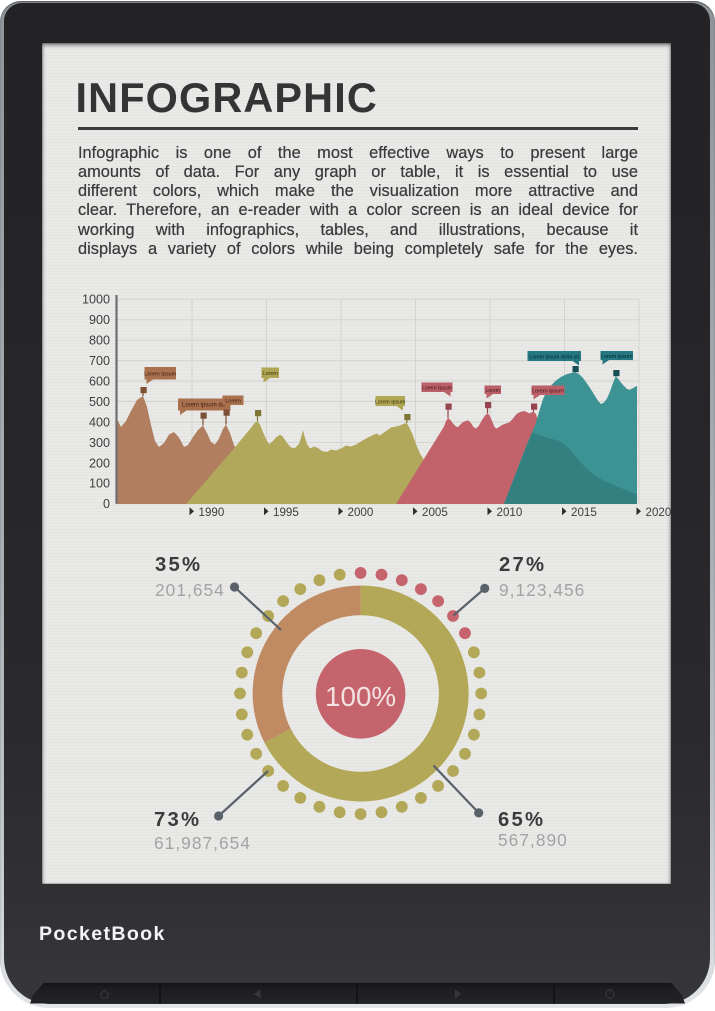 This screenshot has height=1011, width=715. What do you see at coordinates (659, 512) in the screenshot?
I see `svg-text: 2020` at bounding box center [659, 512].